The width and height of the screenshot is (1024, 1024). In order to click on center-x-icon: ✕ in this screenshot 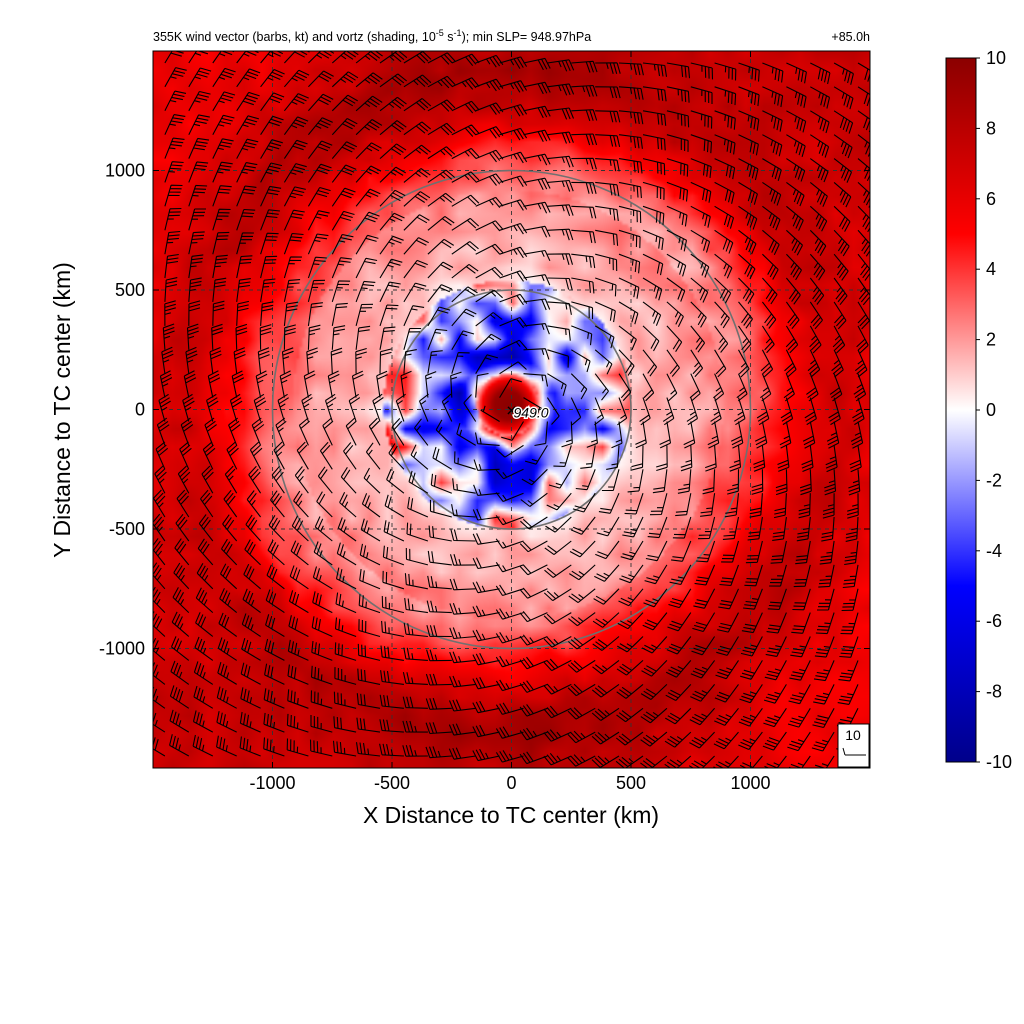, I will do `click(512, 411)`.